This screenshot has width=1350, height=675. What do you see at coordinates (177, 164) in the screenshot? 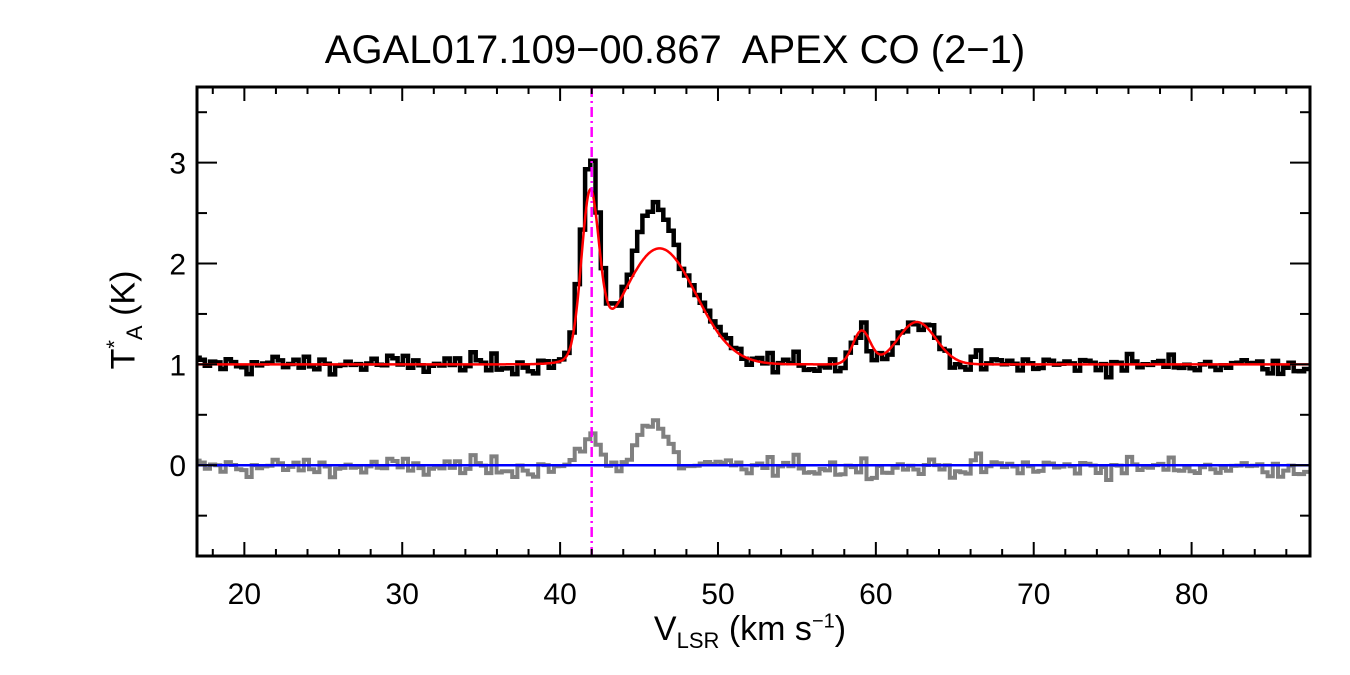
I see `y-tick-label: 3` at bounding box center [177, 164].